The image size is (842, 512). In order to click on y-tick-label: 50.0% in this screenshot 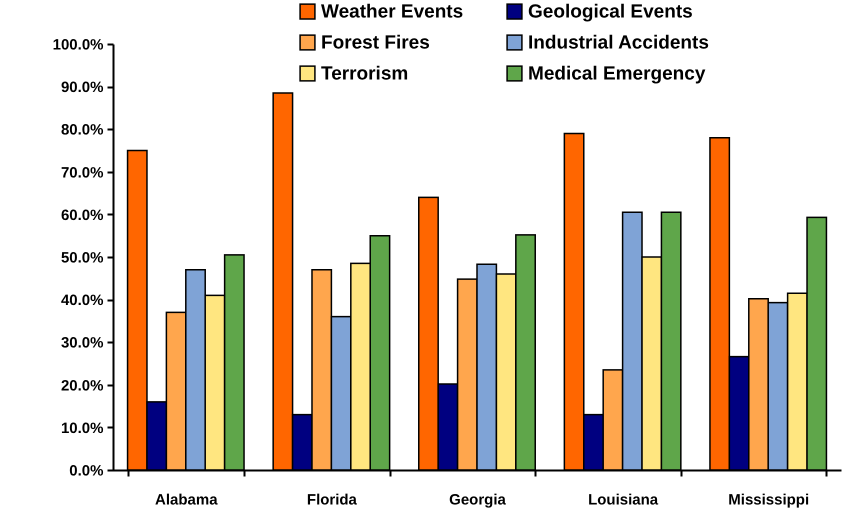, I will do `click(82, 258)`.